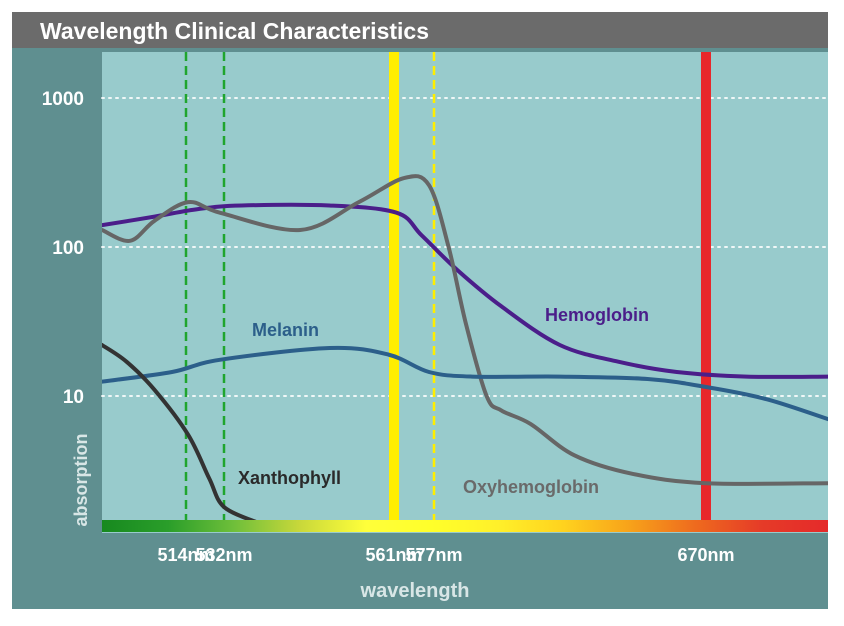  What do you see at coordinates (285, 330) in the screenshot?
I see `curve-label-melanin: Melanin` at bounding box center [285, 330].